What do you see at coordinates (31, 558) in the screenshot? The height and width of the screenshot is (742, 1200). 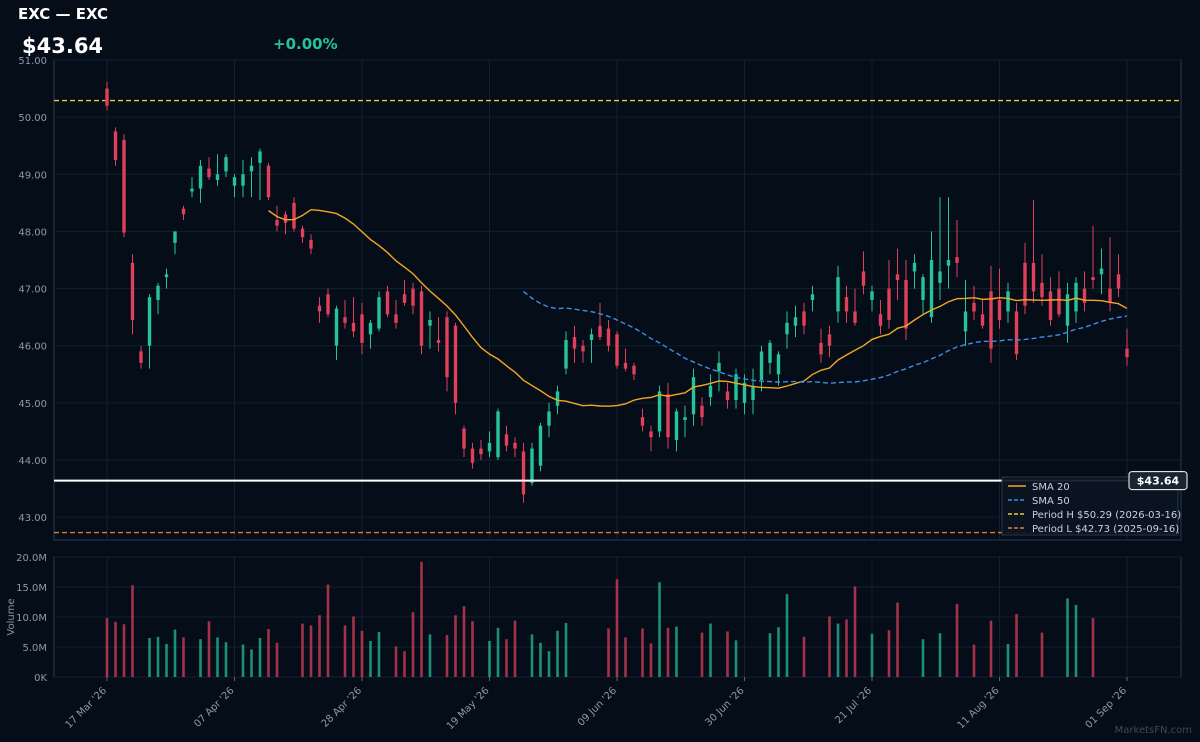 I see `volume-tick-label: 20.0M` at bounding box center [31, 558].